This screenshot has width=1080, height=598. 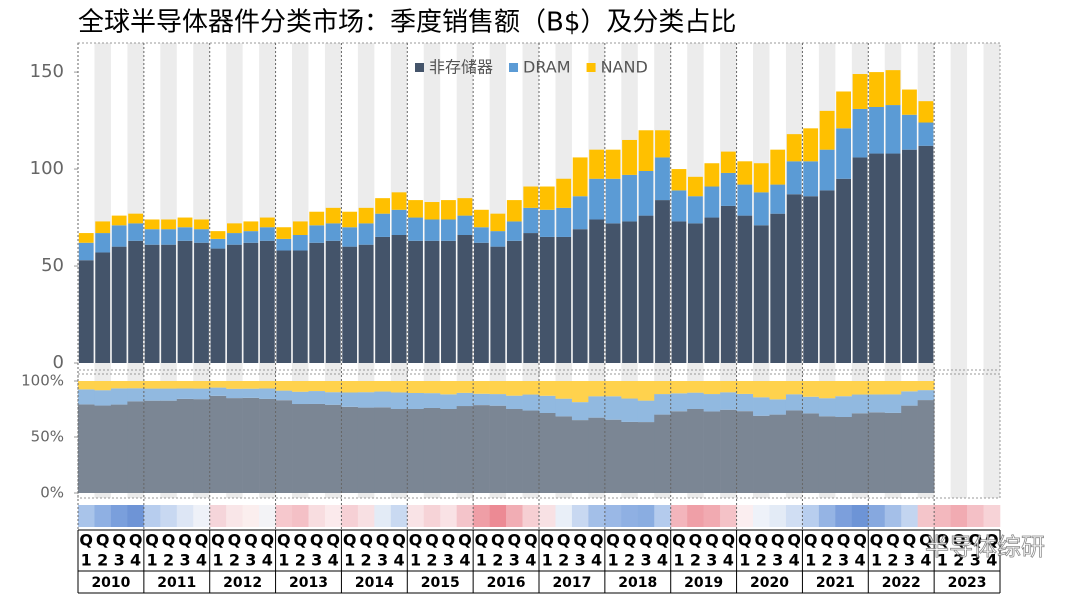 I want to click on year-label: 2015, so click(x=440, y=583).